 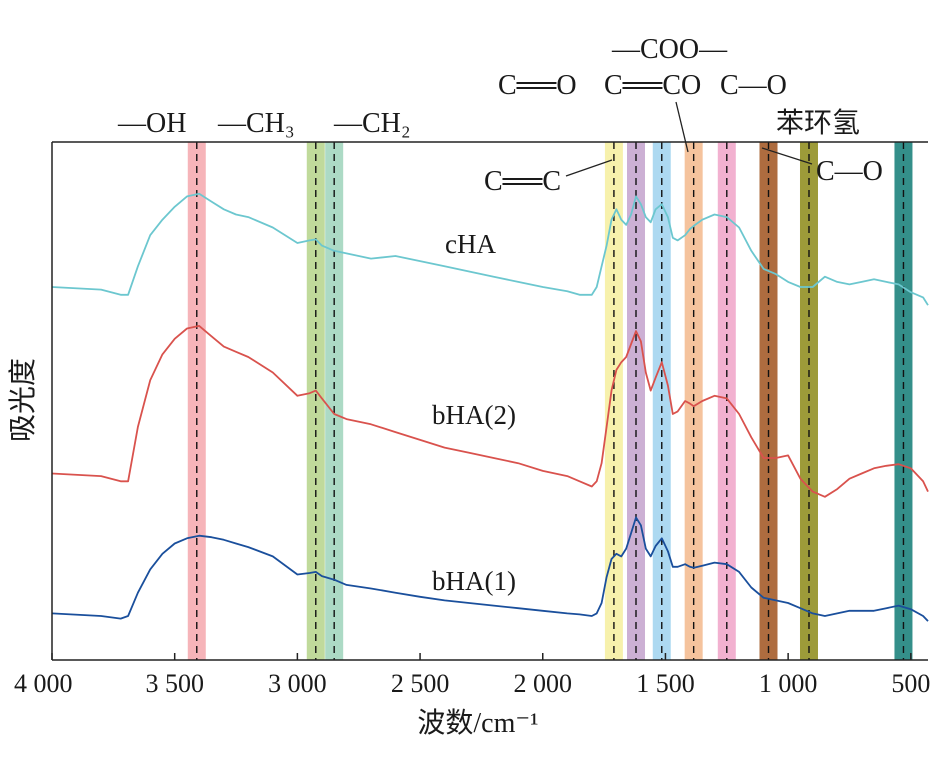 What do you see at coordinates (23, 400) in the screenshot?
I see `y-axis-title: 吸光度` at bounding box center [23, 400].